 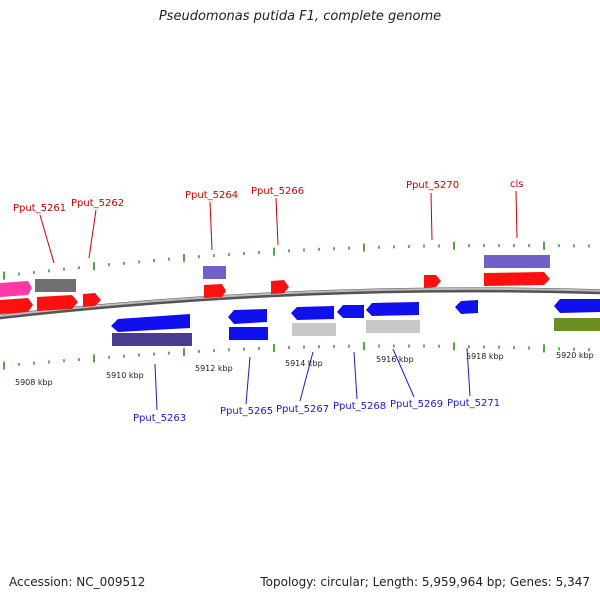 I want to click on label-Pput_5269: Pput_5269, so click(x=416, y=404).